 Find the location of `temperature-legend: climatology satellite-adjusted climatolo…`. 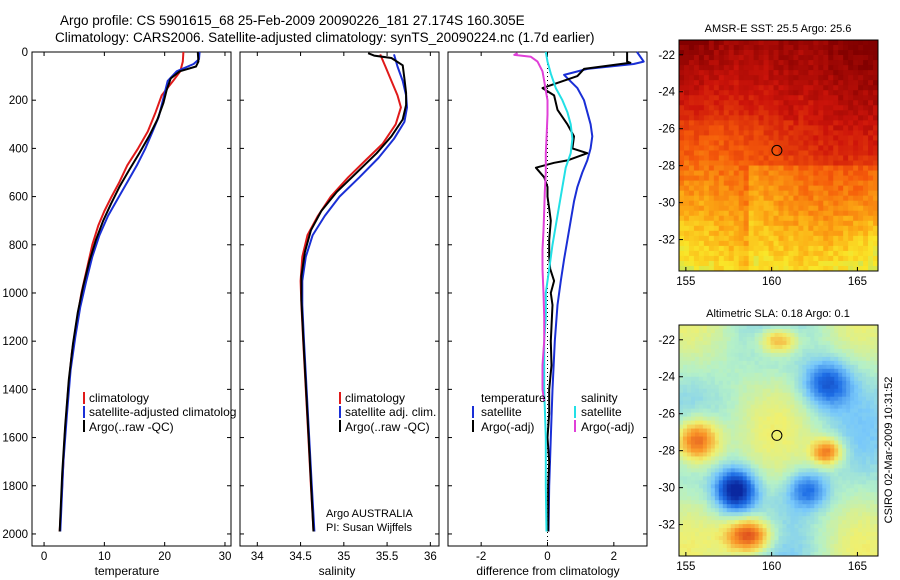

temperature-legend: climatology satellite-adjusted climatolo… is located at coordinates (159, 412).